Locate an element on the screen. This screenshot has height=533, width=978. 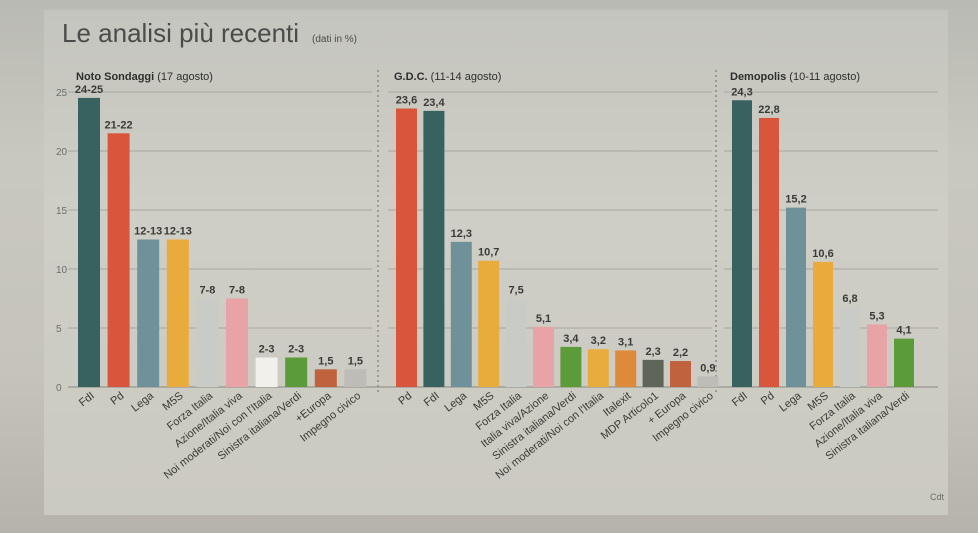
panel-title: Demopolis (10-11 agosto) is located at coordinates (795, 77).